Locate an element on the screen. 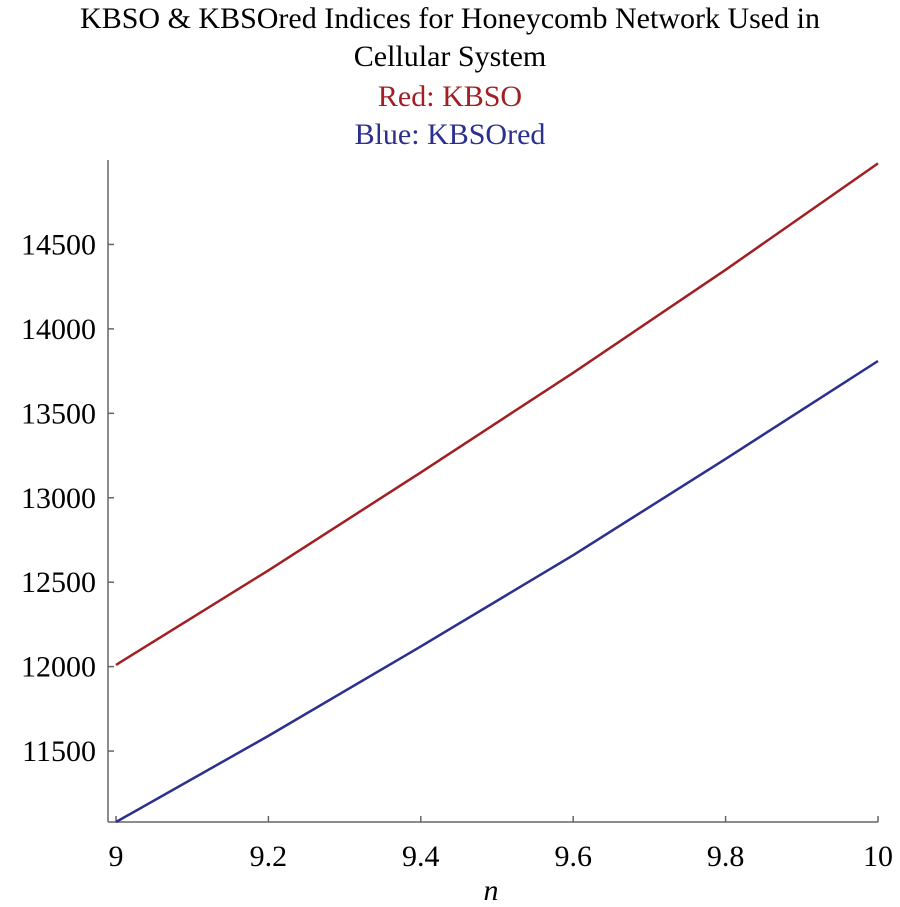  x-tick-label: 9.4 is located at coordinates (421, 856).